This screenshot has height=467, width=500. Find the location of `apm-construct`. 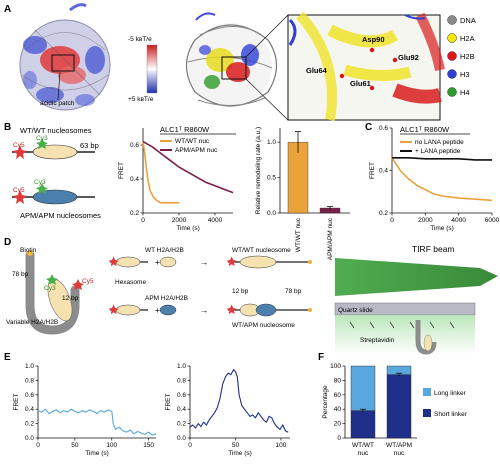

apm-construct is located at coordinates (53, 194).